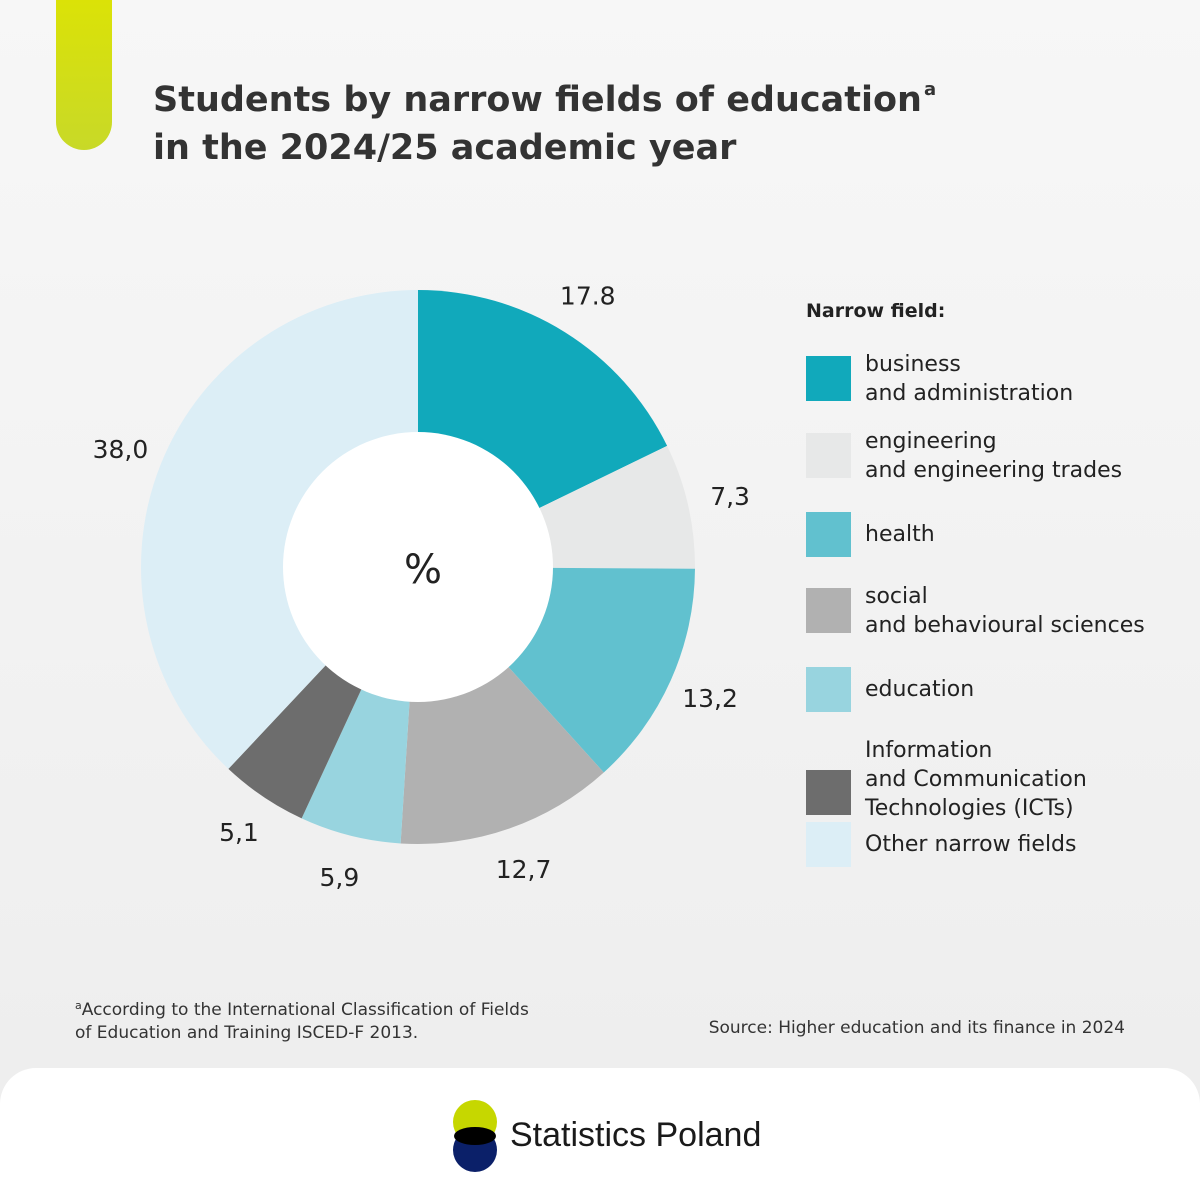 The image size is (1200, 1200). Describe the element at coordinates (920, 689) in the screenshot. I see `legend-label: education` at that location.